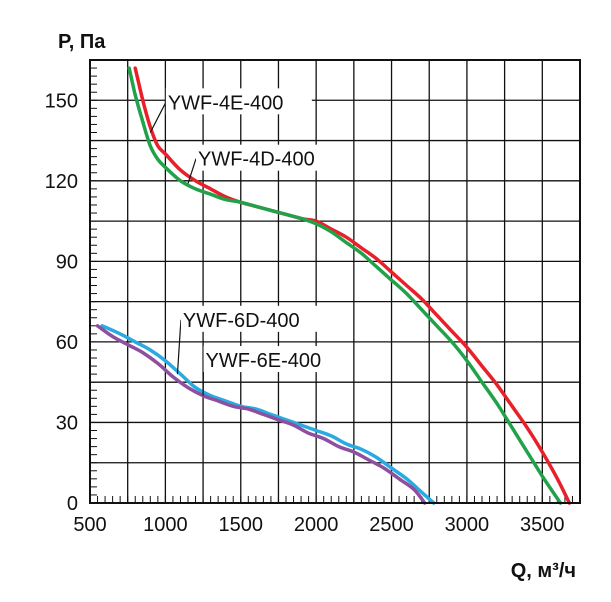 This screenshot has height=602, width=611. What do you see at coordinates (82, 42) in the screenshot?
I see `y-axis-title: P, Па` at bounding box center [82, 42].